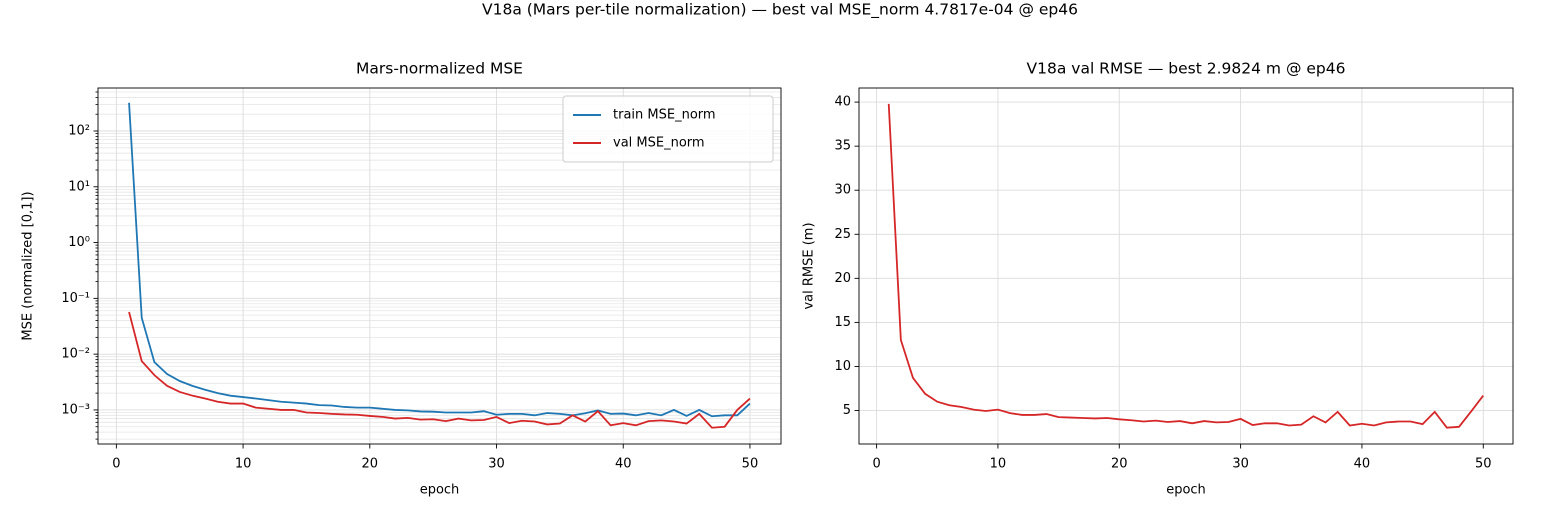  Describe the element at coordinates (28, 265) in the screenshot. I see `y-axis-label: MSE (normalized [0,1])` at that location.